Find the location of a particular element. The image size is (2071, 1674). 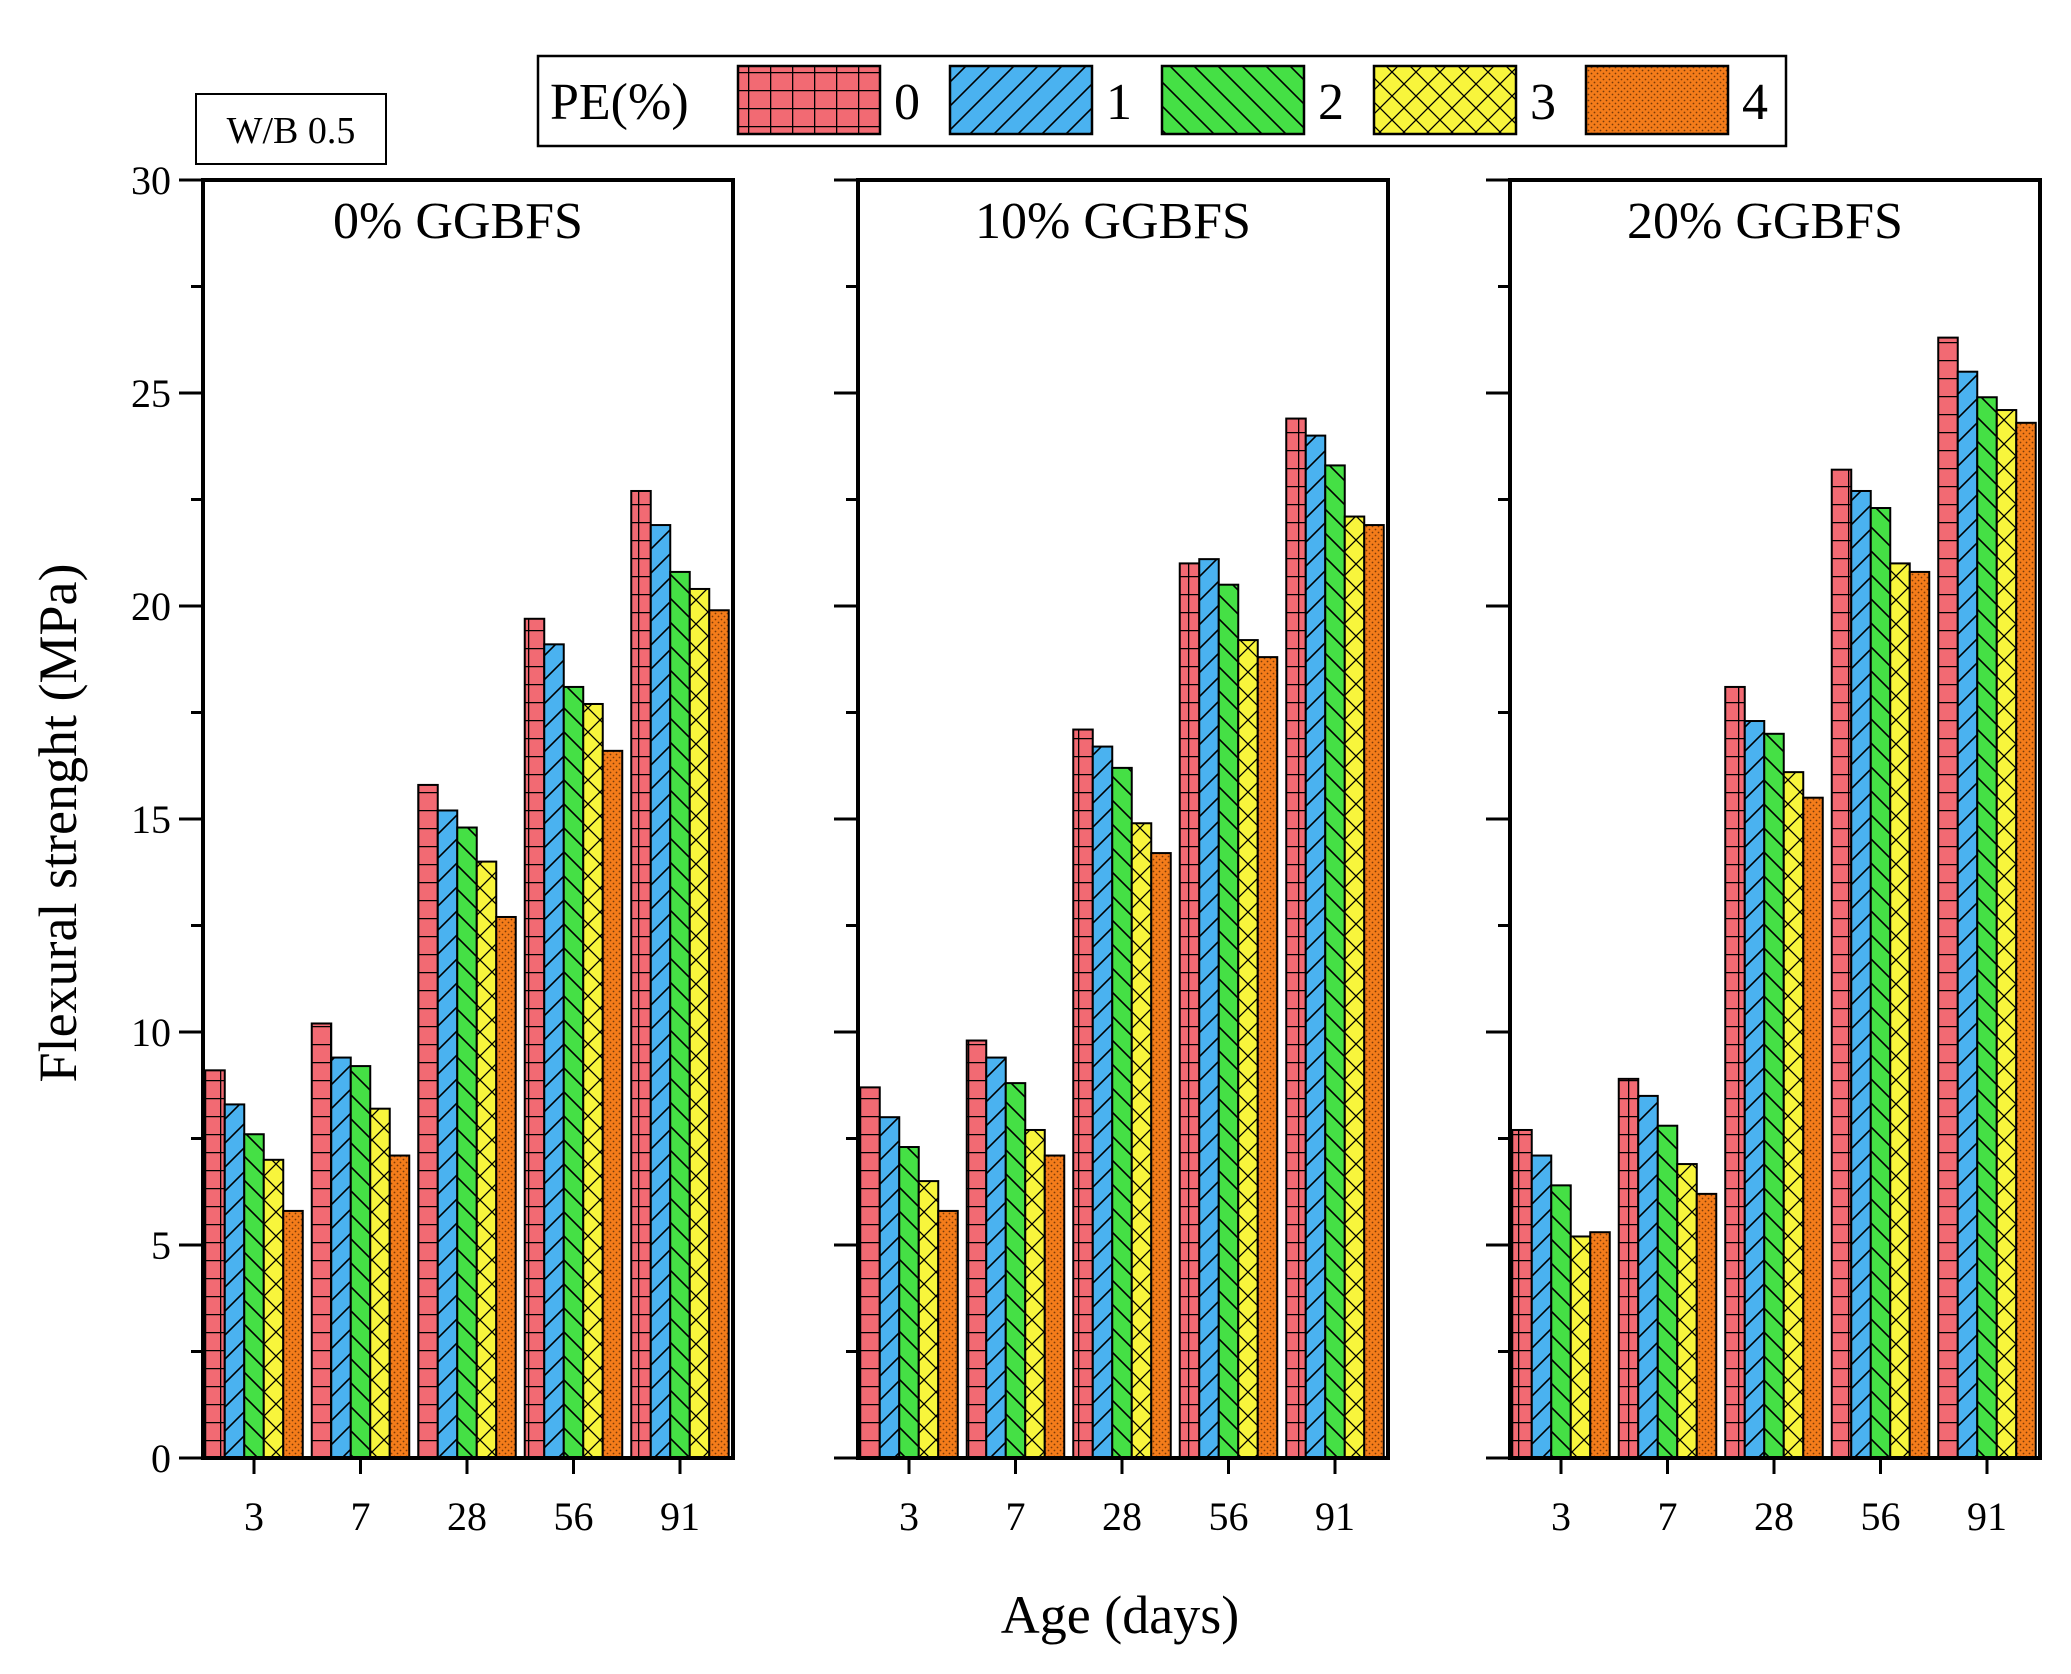

panel-2-bar-day56-pe0 is located at coordinates (1189, 1010).